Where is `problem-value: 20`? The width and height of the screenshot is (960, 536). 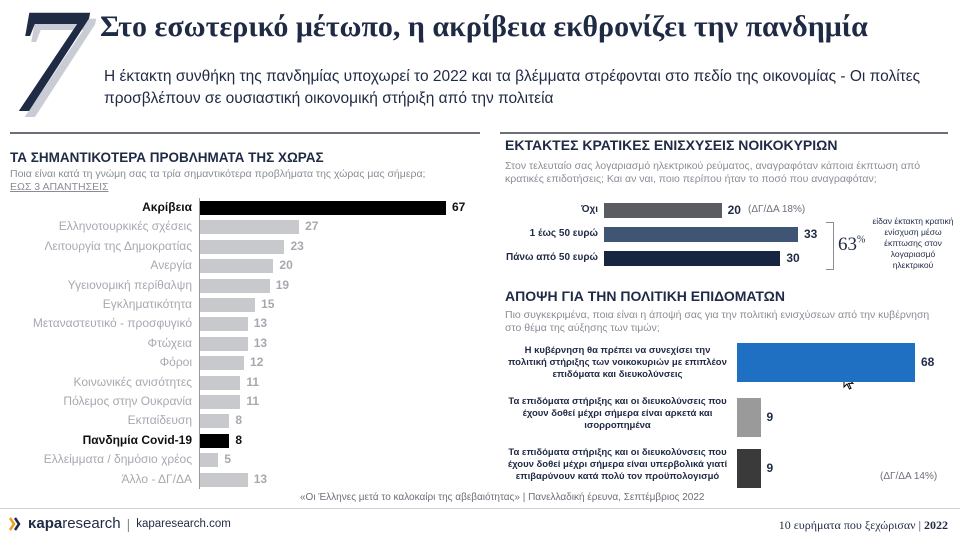
problem-value: 20 is located at coordinates (286, 265).